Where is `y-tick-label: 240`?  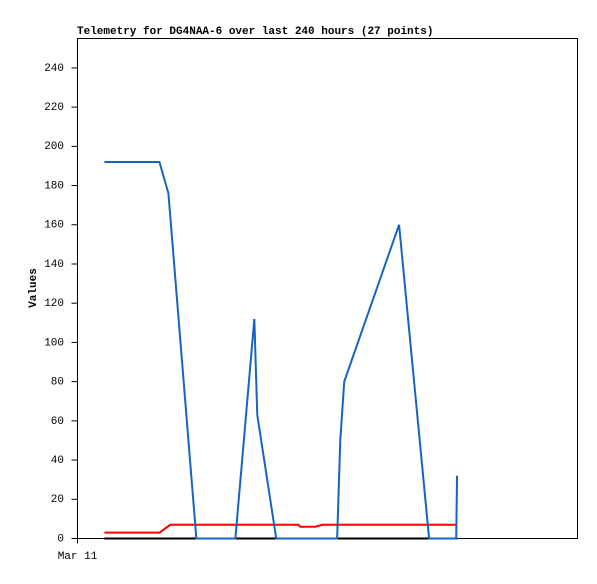
y-tick-label: 240 is located at coordinates (54, 69).